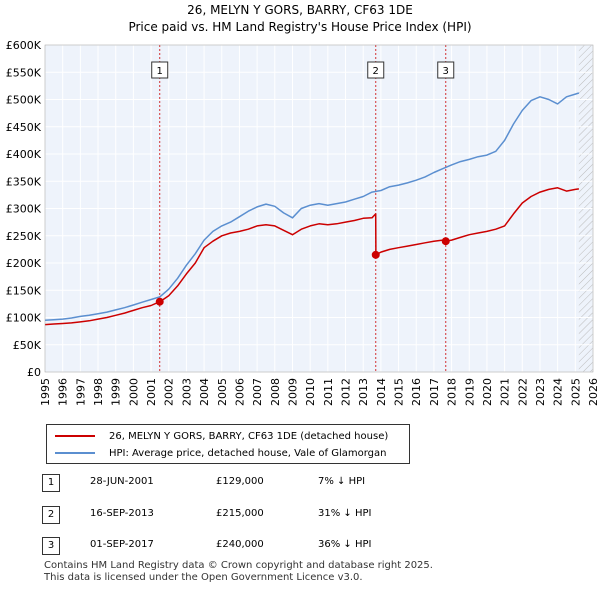 The width and height of the screenshot is (600, 590). Describe the element at coordinates (51, 483) in the screenshot. I see `transaction-badge: 1` at that location.